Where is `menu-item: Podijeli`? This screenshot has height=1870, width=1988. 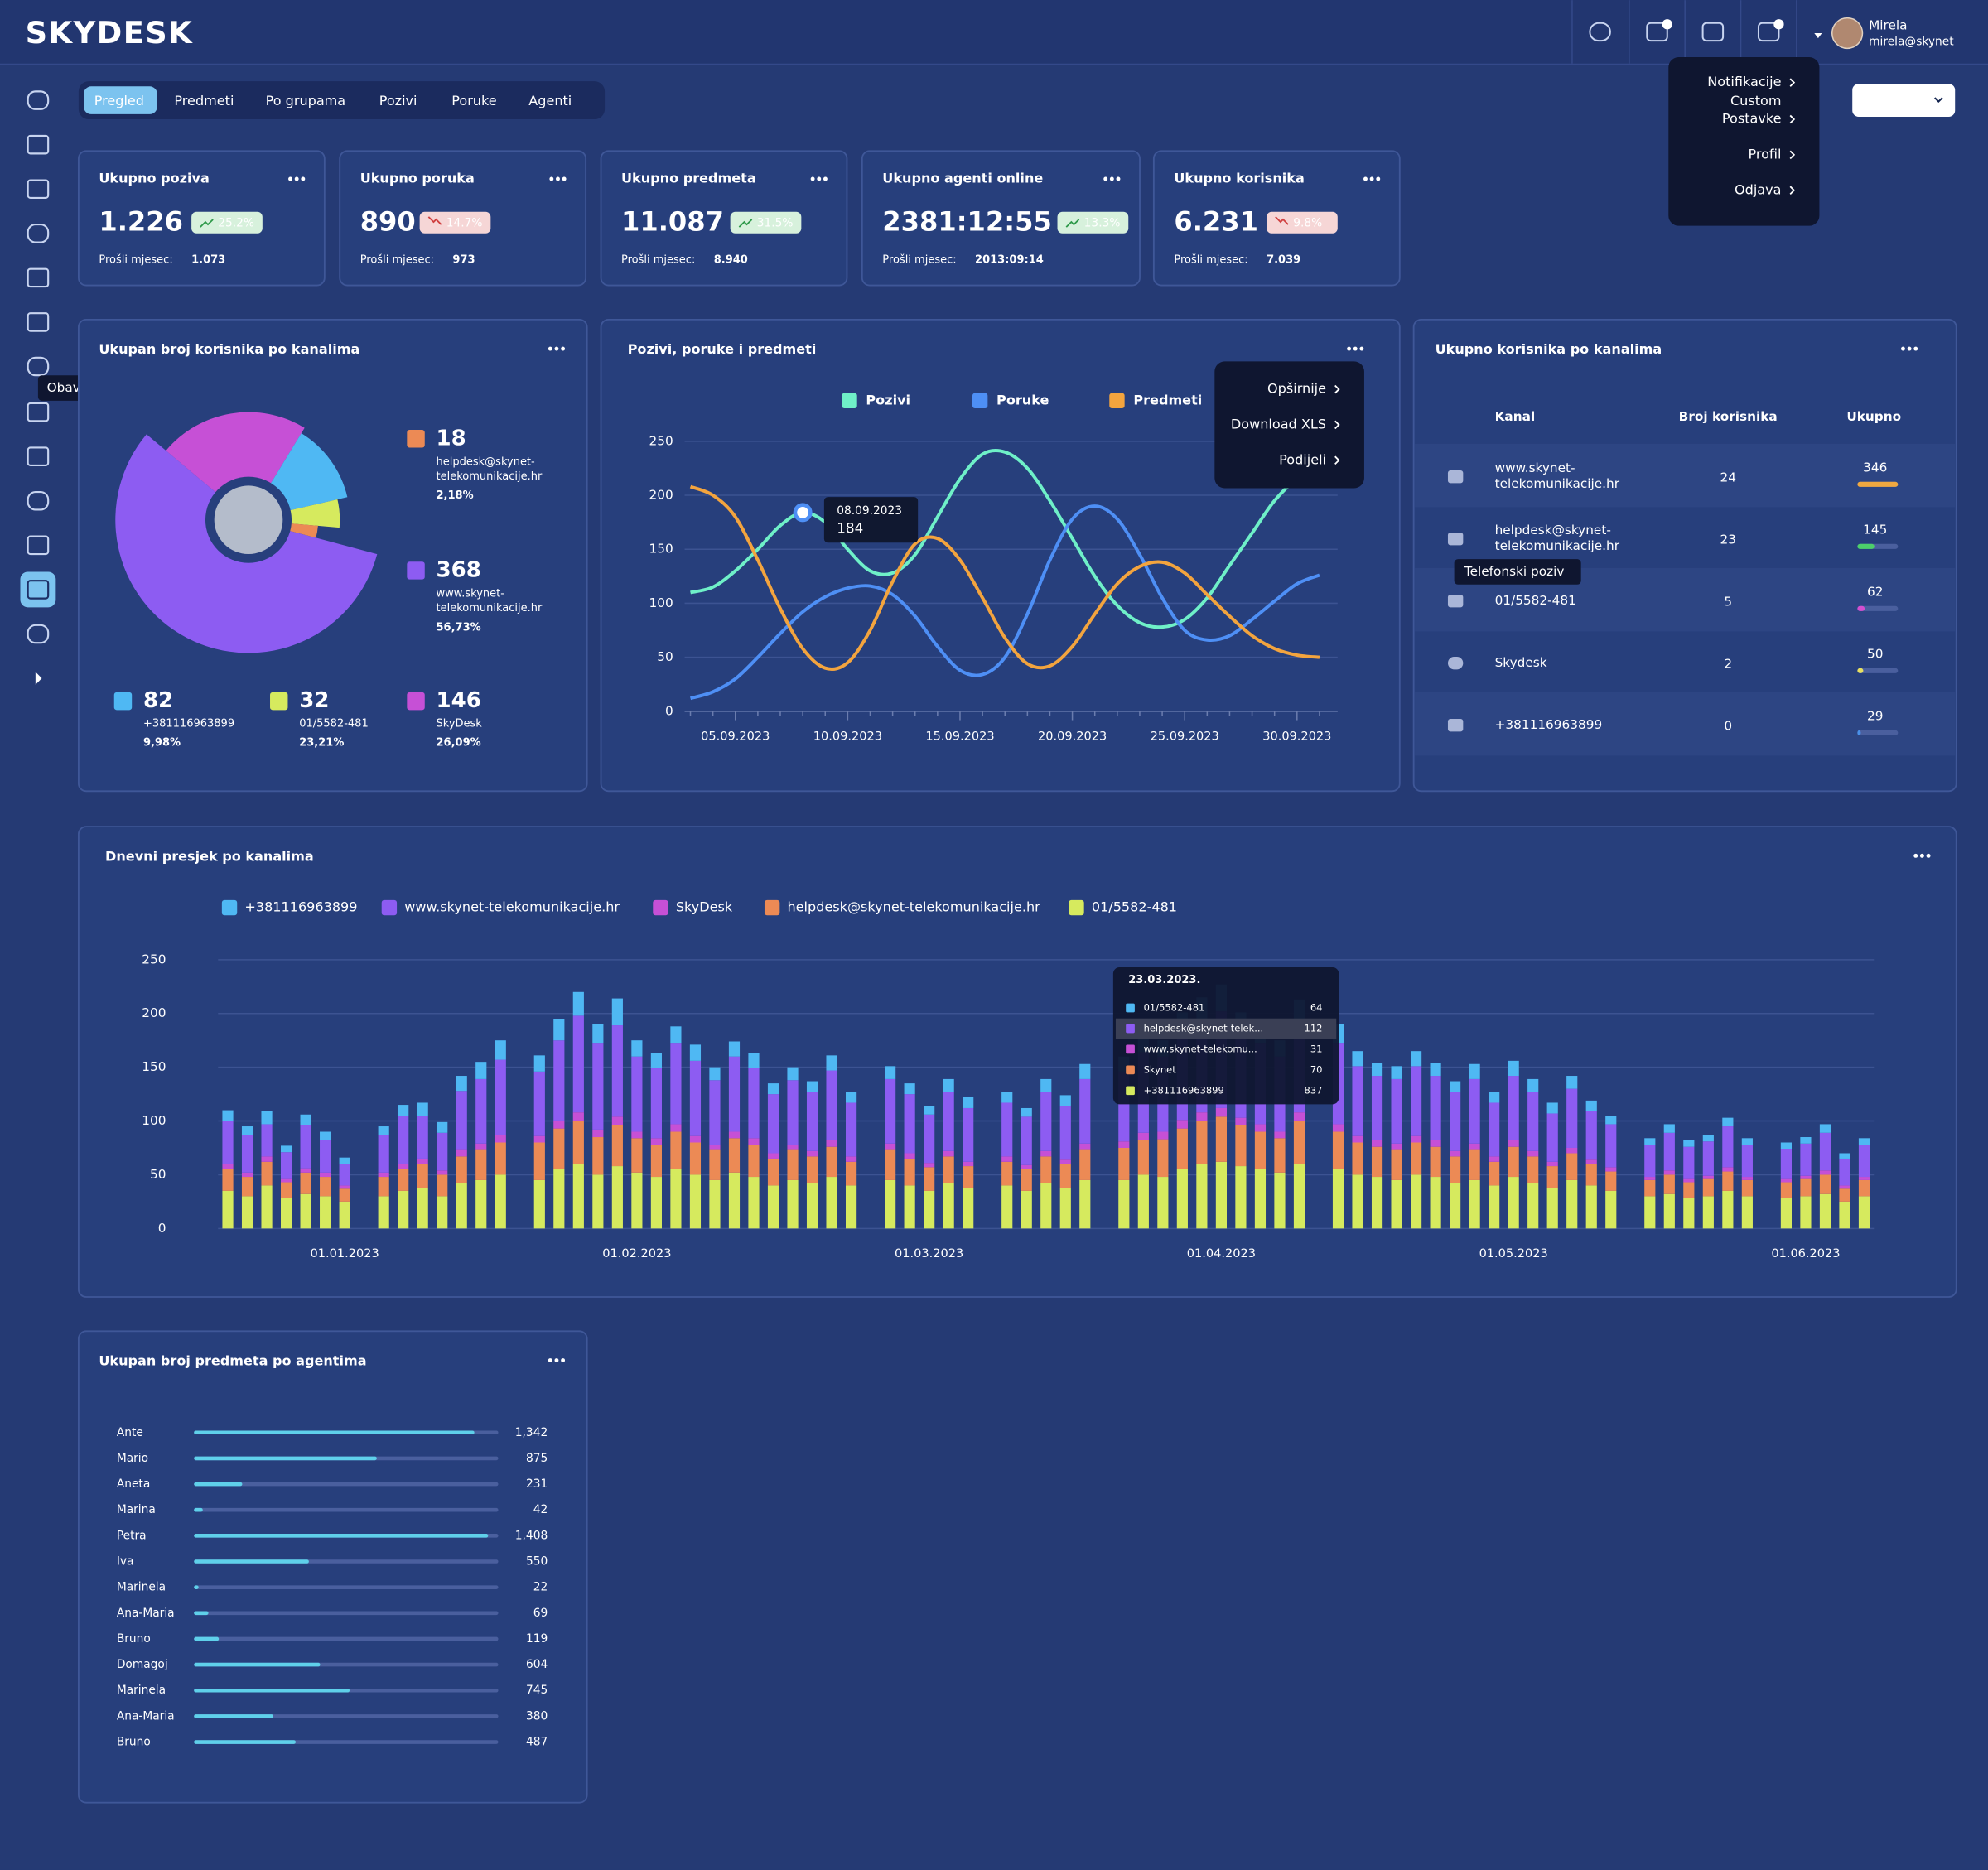 menu-item: Podijeli is located at coordinates (1302, 459).